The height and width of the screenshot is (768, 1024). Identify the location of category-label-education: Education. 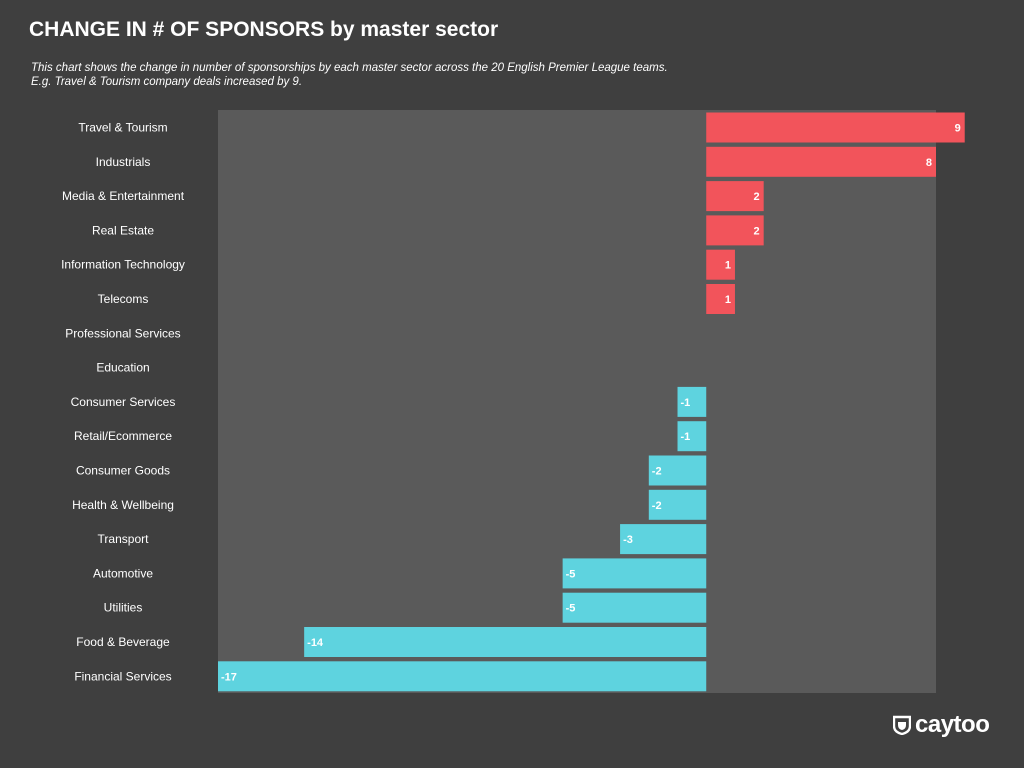
(122, 368).